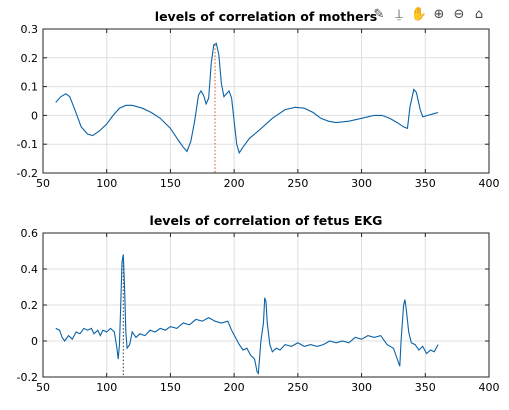 The width and height of the screenshot is (509, 410). What do you see at coordinates (30, 29) in the screenshot?
I see `y-tick-label: 0.3` at bounding box center [30, 29].